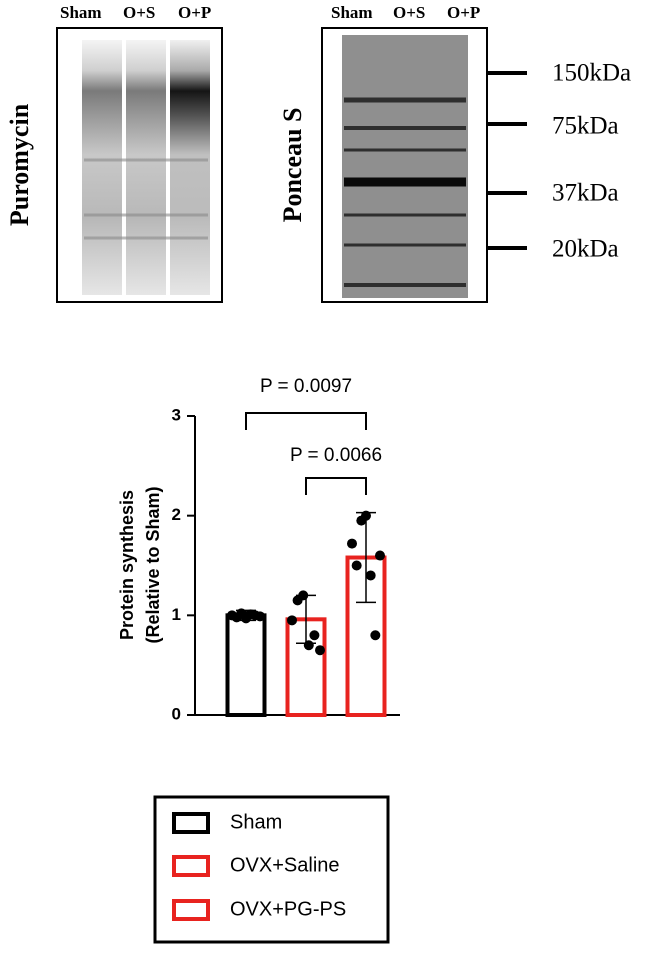 This screenshot has height=959, width=664. I want to click on marker-label: 37kDa, so click(585, 193).